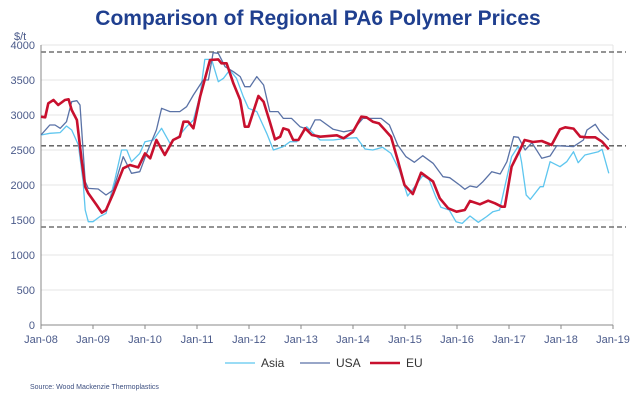 The image size is (640, 401). What do you see at coordinates (249, 340) in the screenshot?
I see `x-tick-label: Jan-12` at bounding box center [249, 340].